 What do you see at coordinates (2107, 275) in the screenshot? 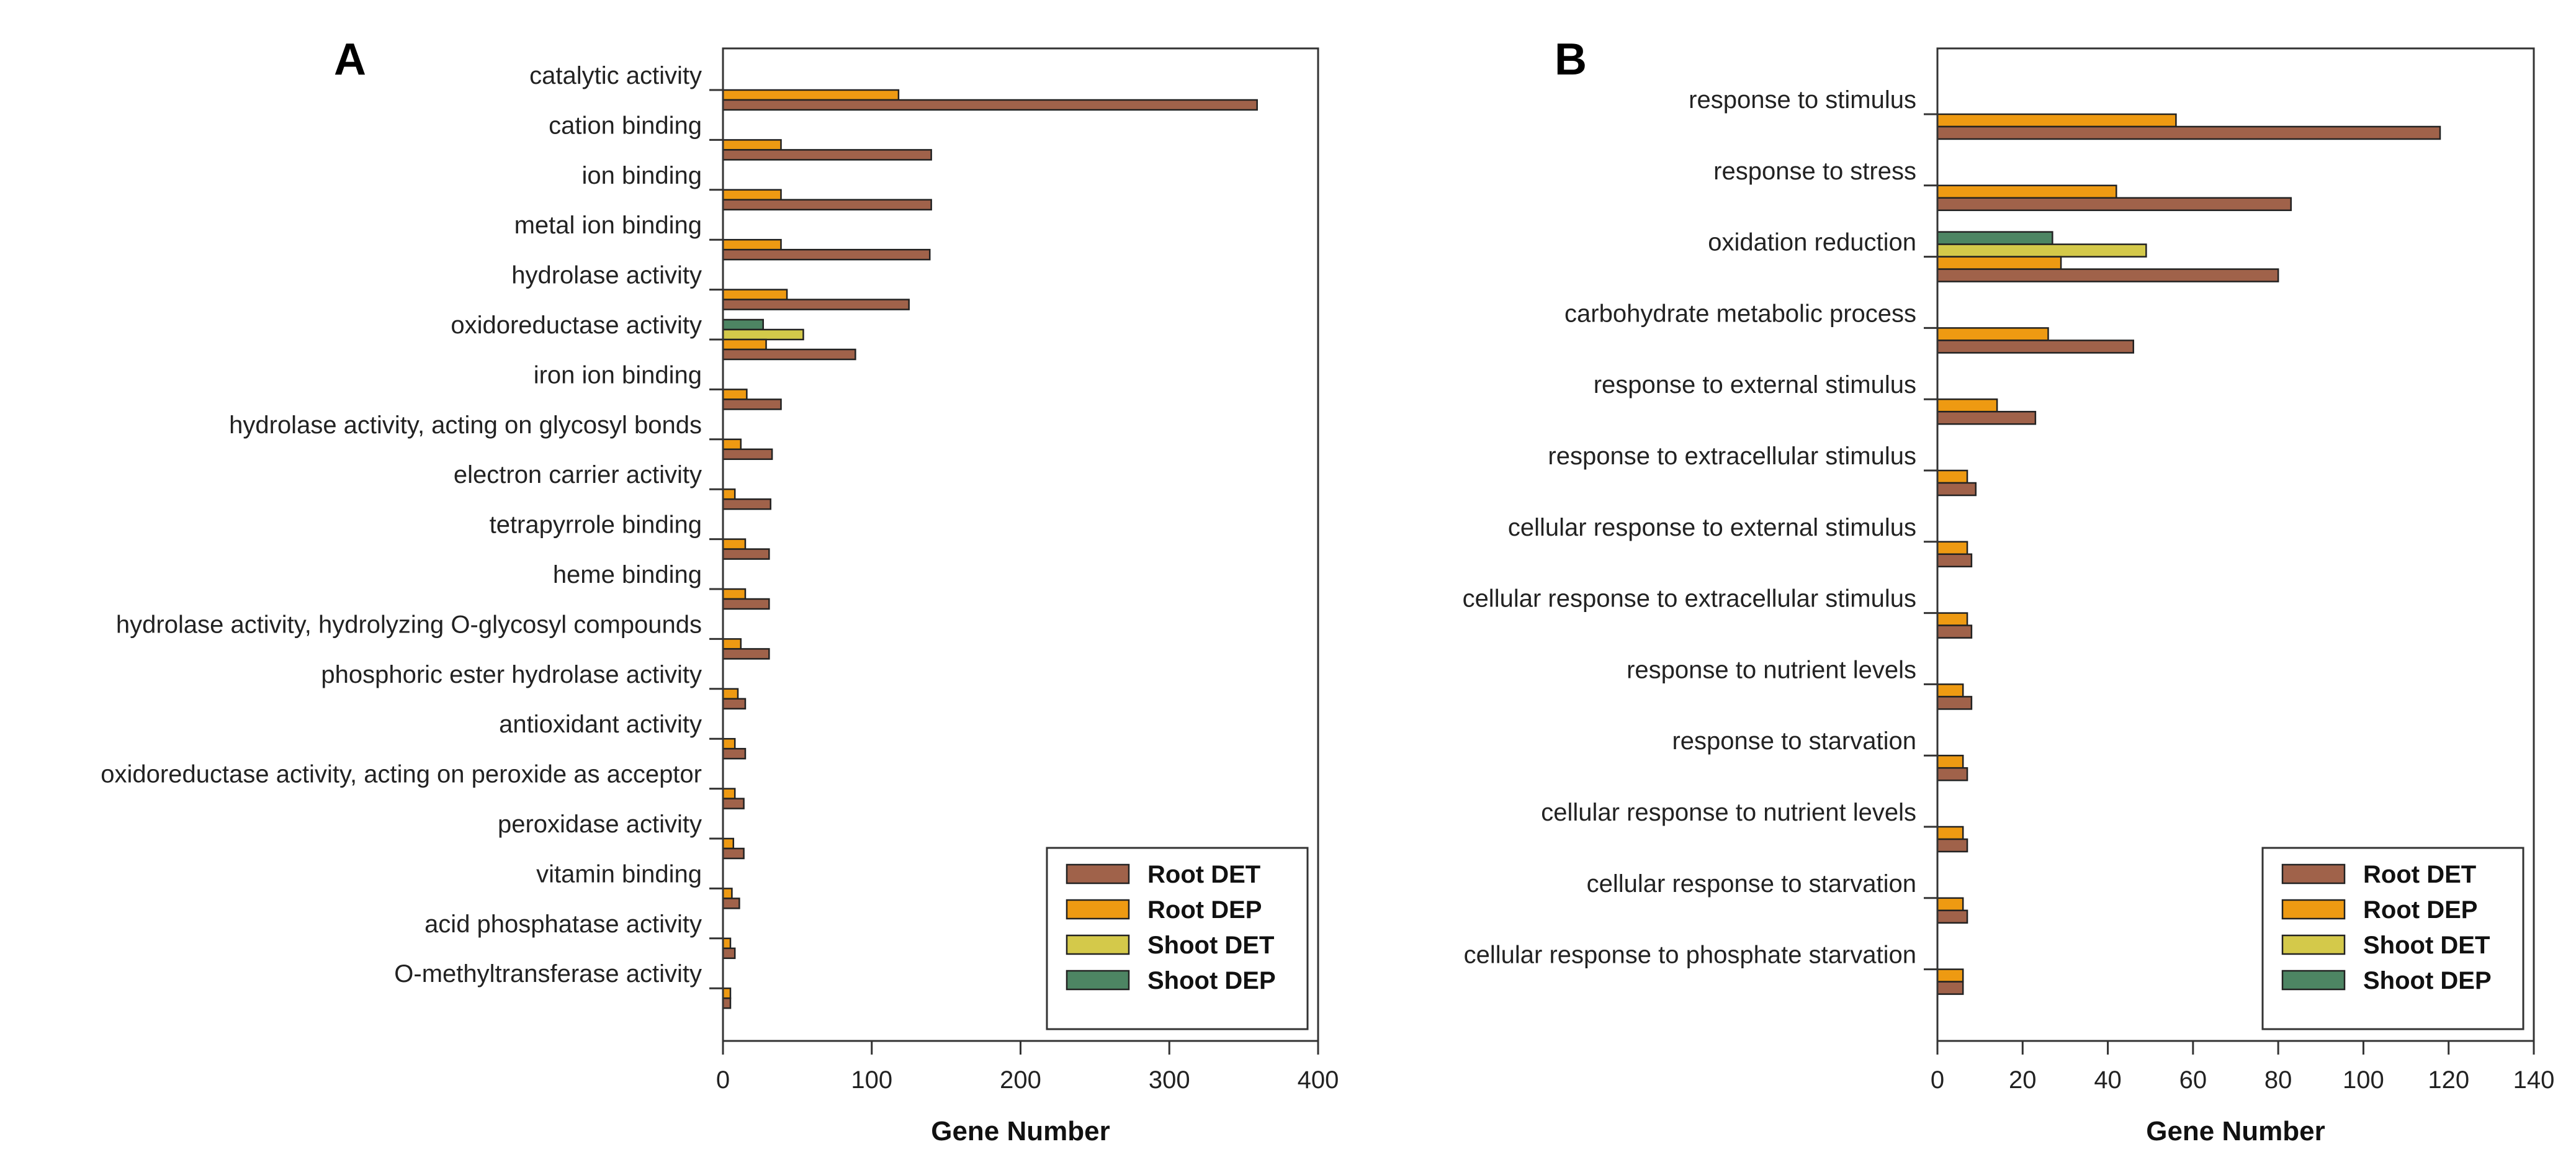
I see `panel-b-bar-root-det-oxidation-reduction` at bounding box center [2107, 275].